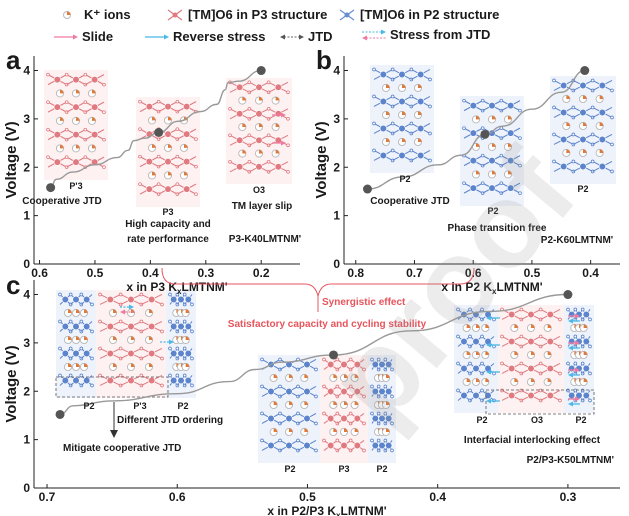 The height and width of the screenshot is (516, 629). I want to click on jtd-arrow-icon, so click(292, 36).